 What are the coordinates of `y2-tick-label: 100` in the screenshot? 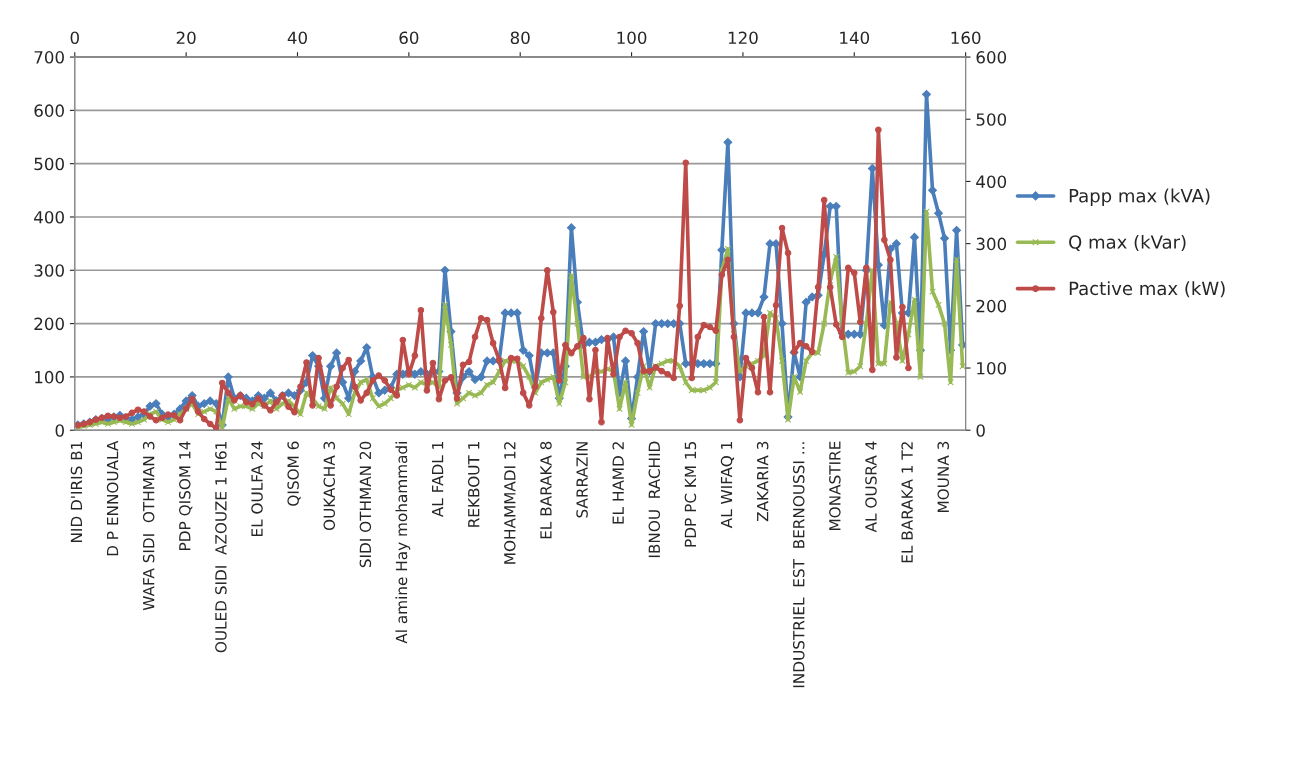 It's located at (992, 368).